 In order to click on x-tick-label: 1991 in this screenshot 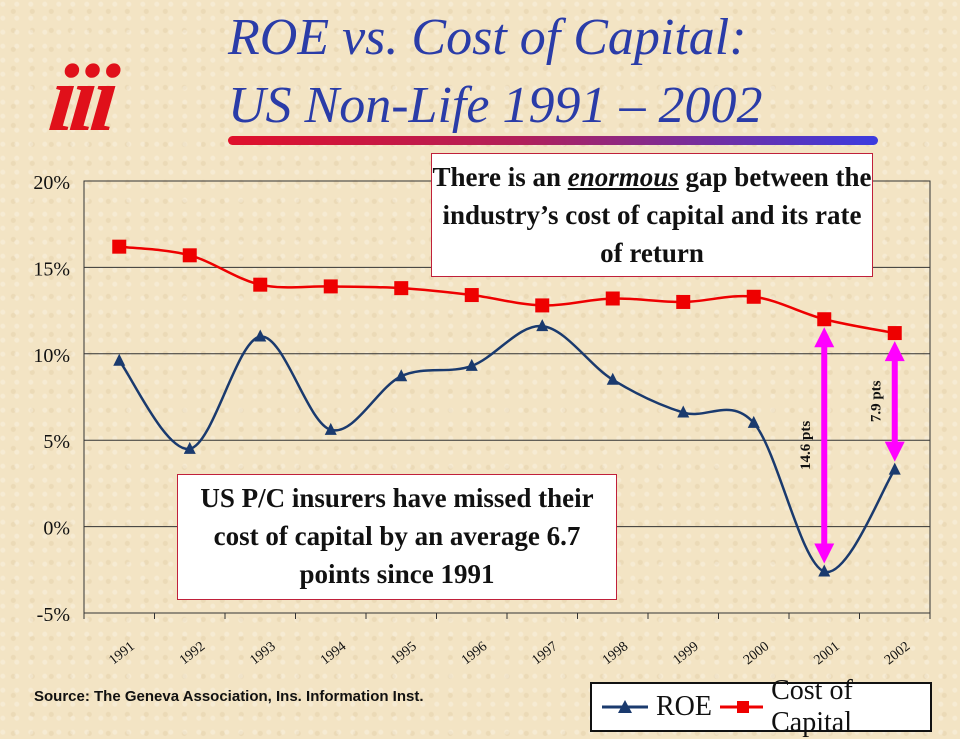, I will do `click(121, 653)`.